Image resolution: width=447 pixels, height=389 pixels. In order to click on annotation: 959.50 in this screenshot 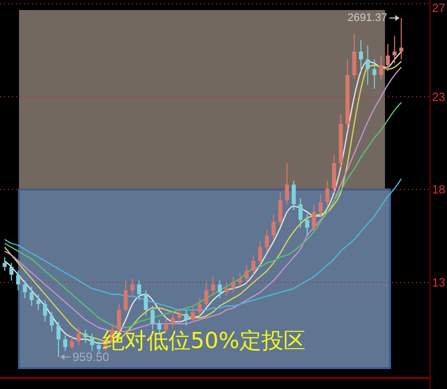, I will do `click(91, 357)`.